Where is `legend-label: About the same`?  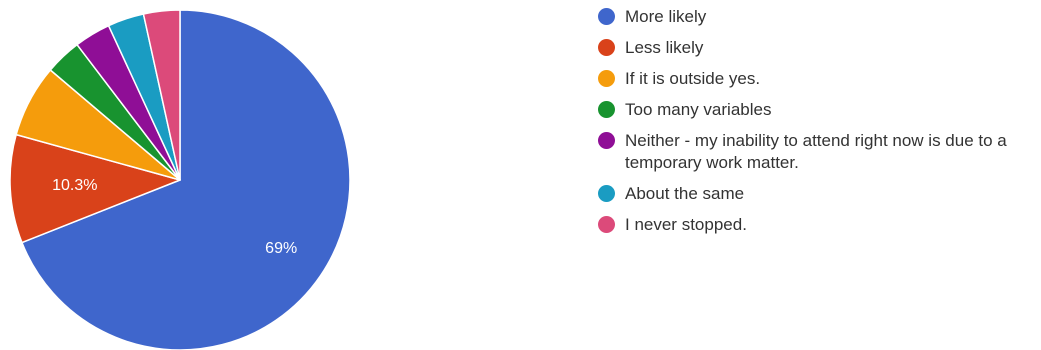 legend-label: About the same is located at coordinates (685, 193).